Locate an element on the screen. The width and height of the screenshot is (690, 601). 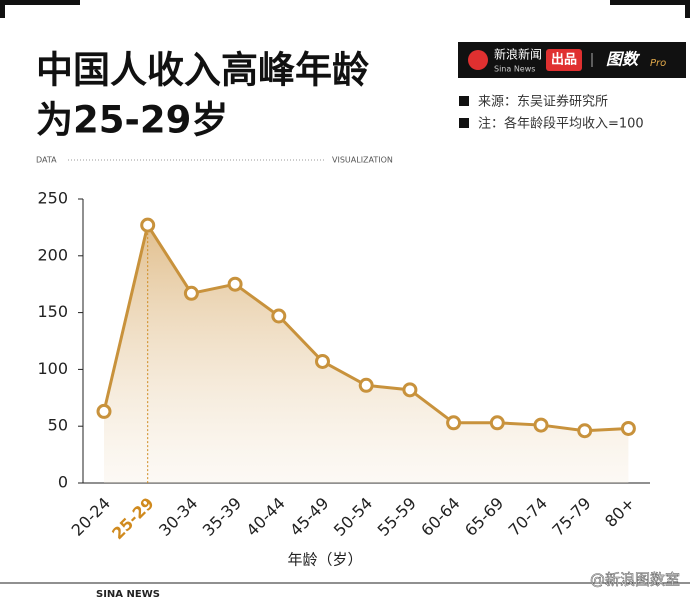
y-tick-label: 50 is located at coordinates (58, 425).